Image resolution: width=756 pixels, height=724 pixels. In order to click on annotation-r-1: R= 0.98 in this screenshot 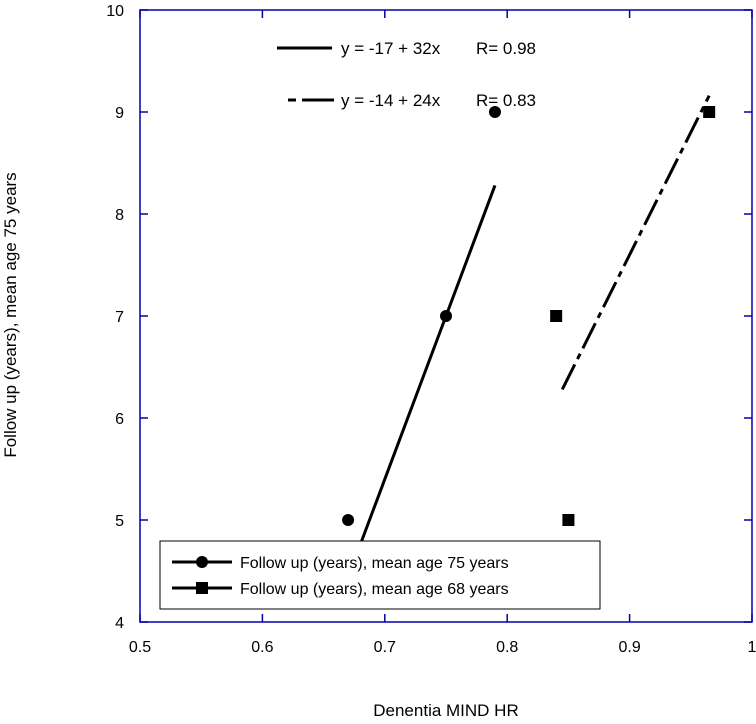, I will do `click(506, 48)`.